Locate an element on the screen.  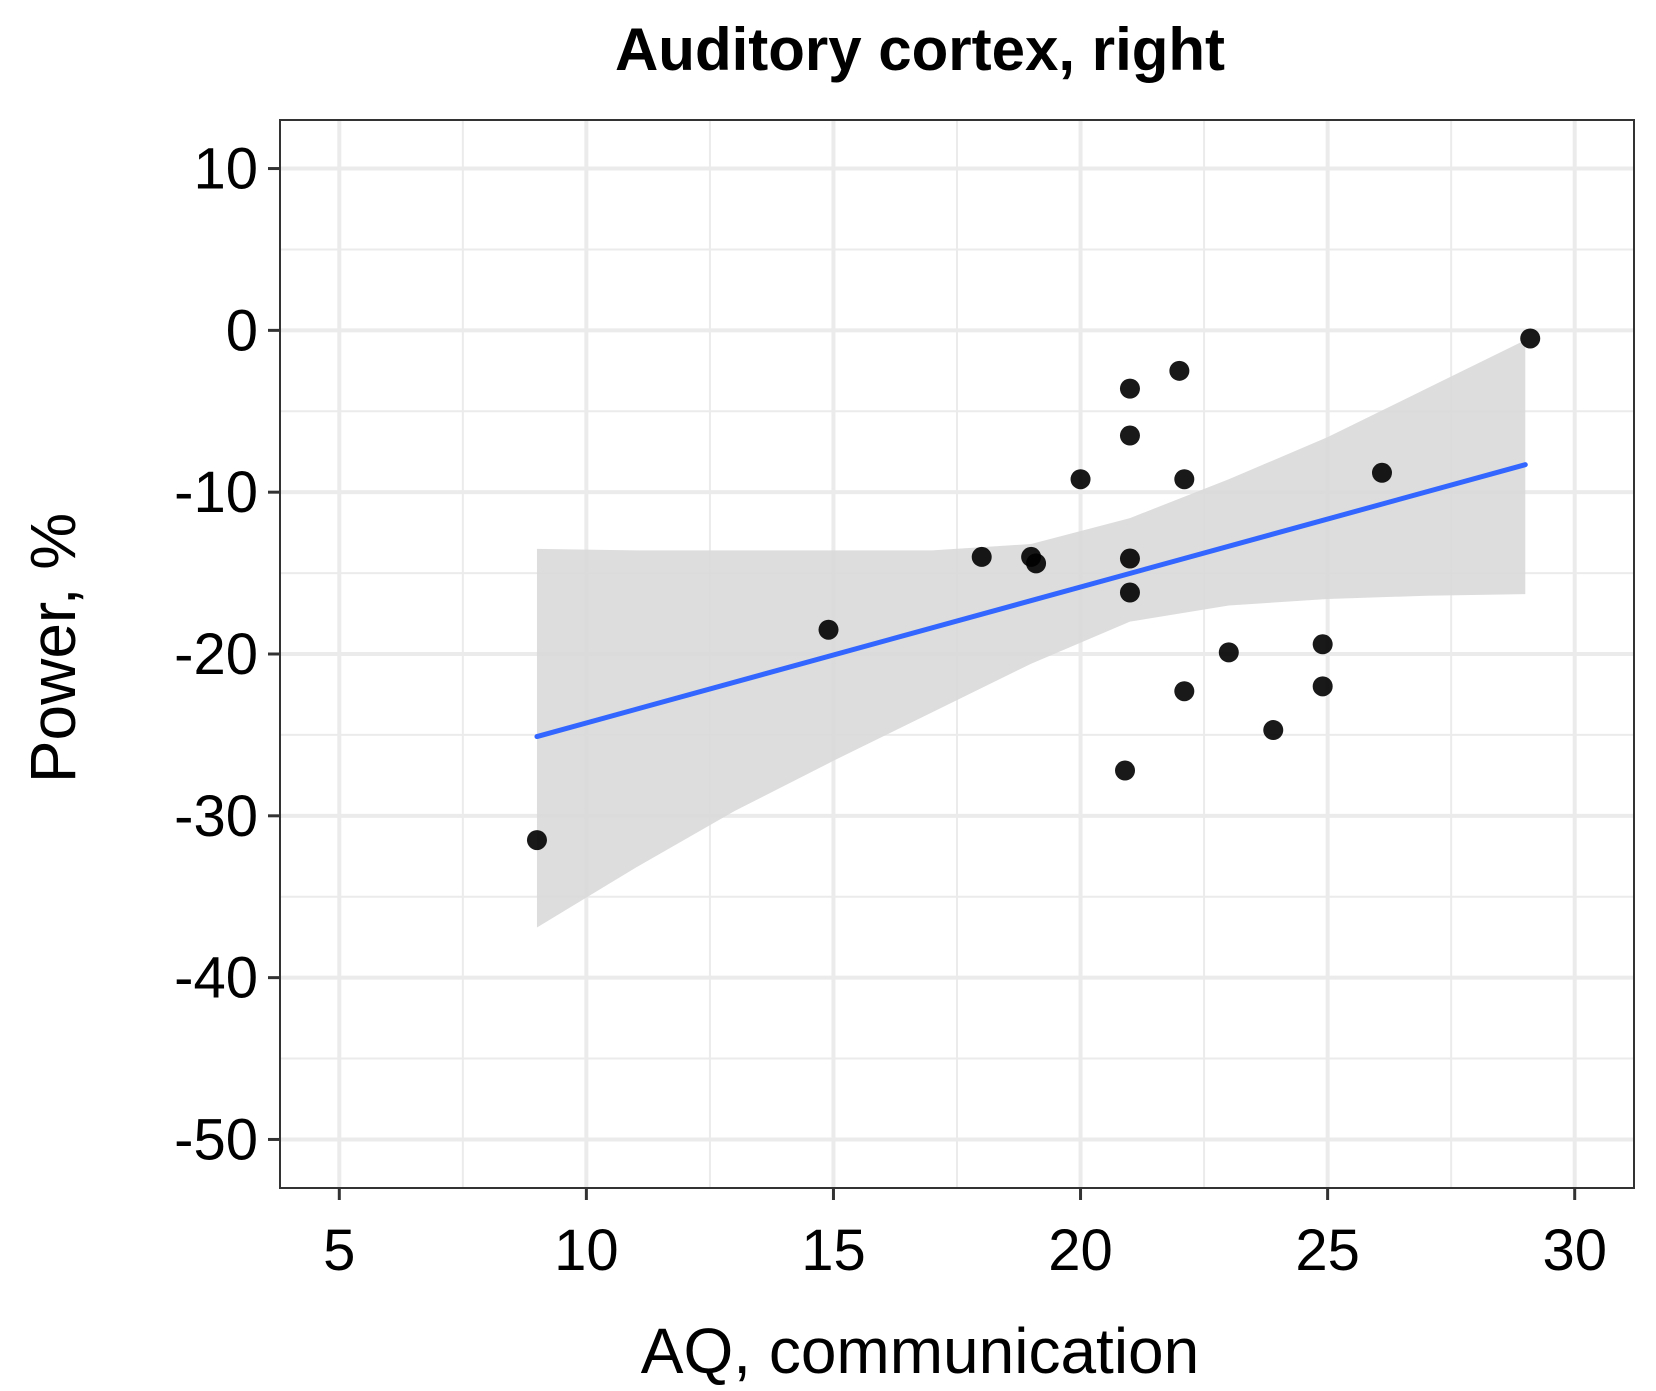
y-tick-label: -10 is located at coordinates (216, 492).